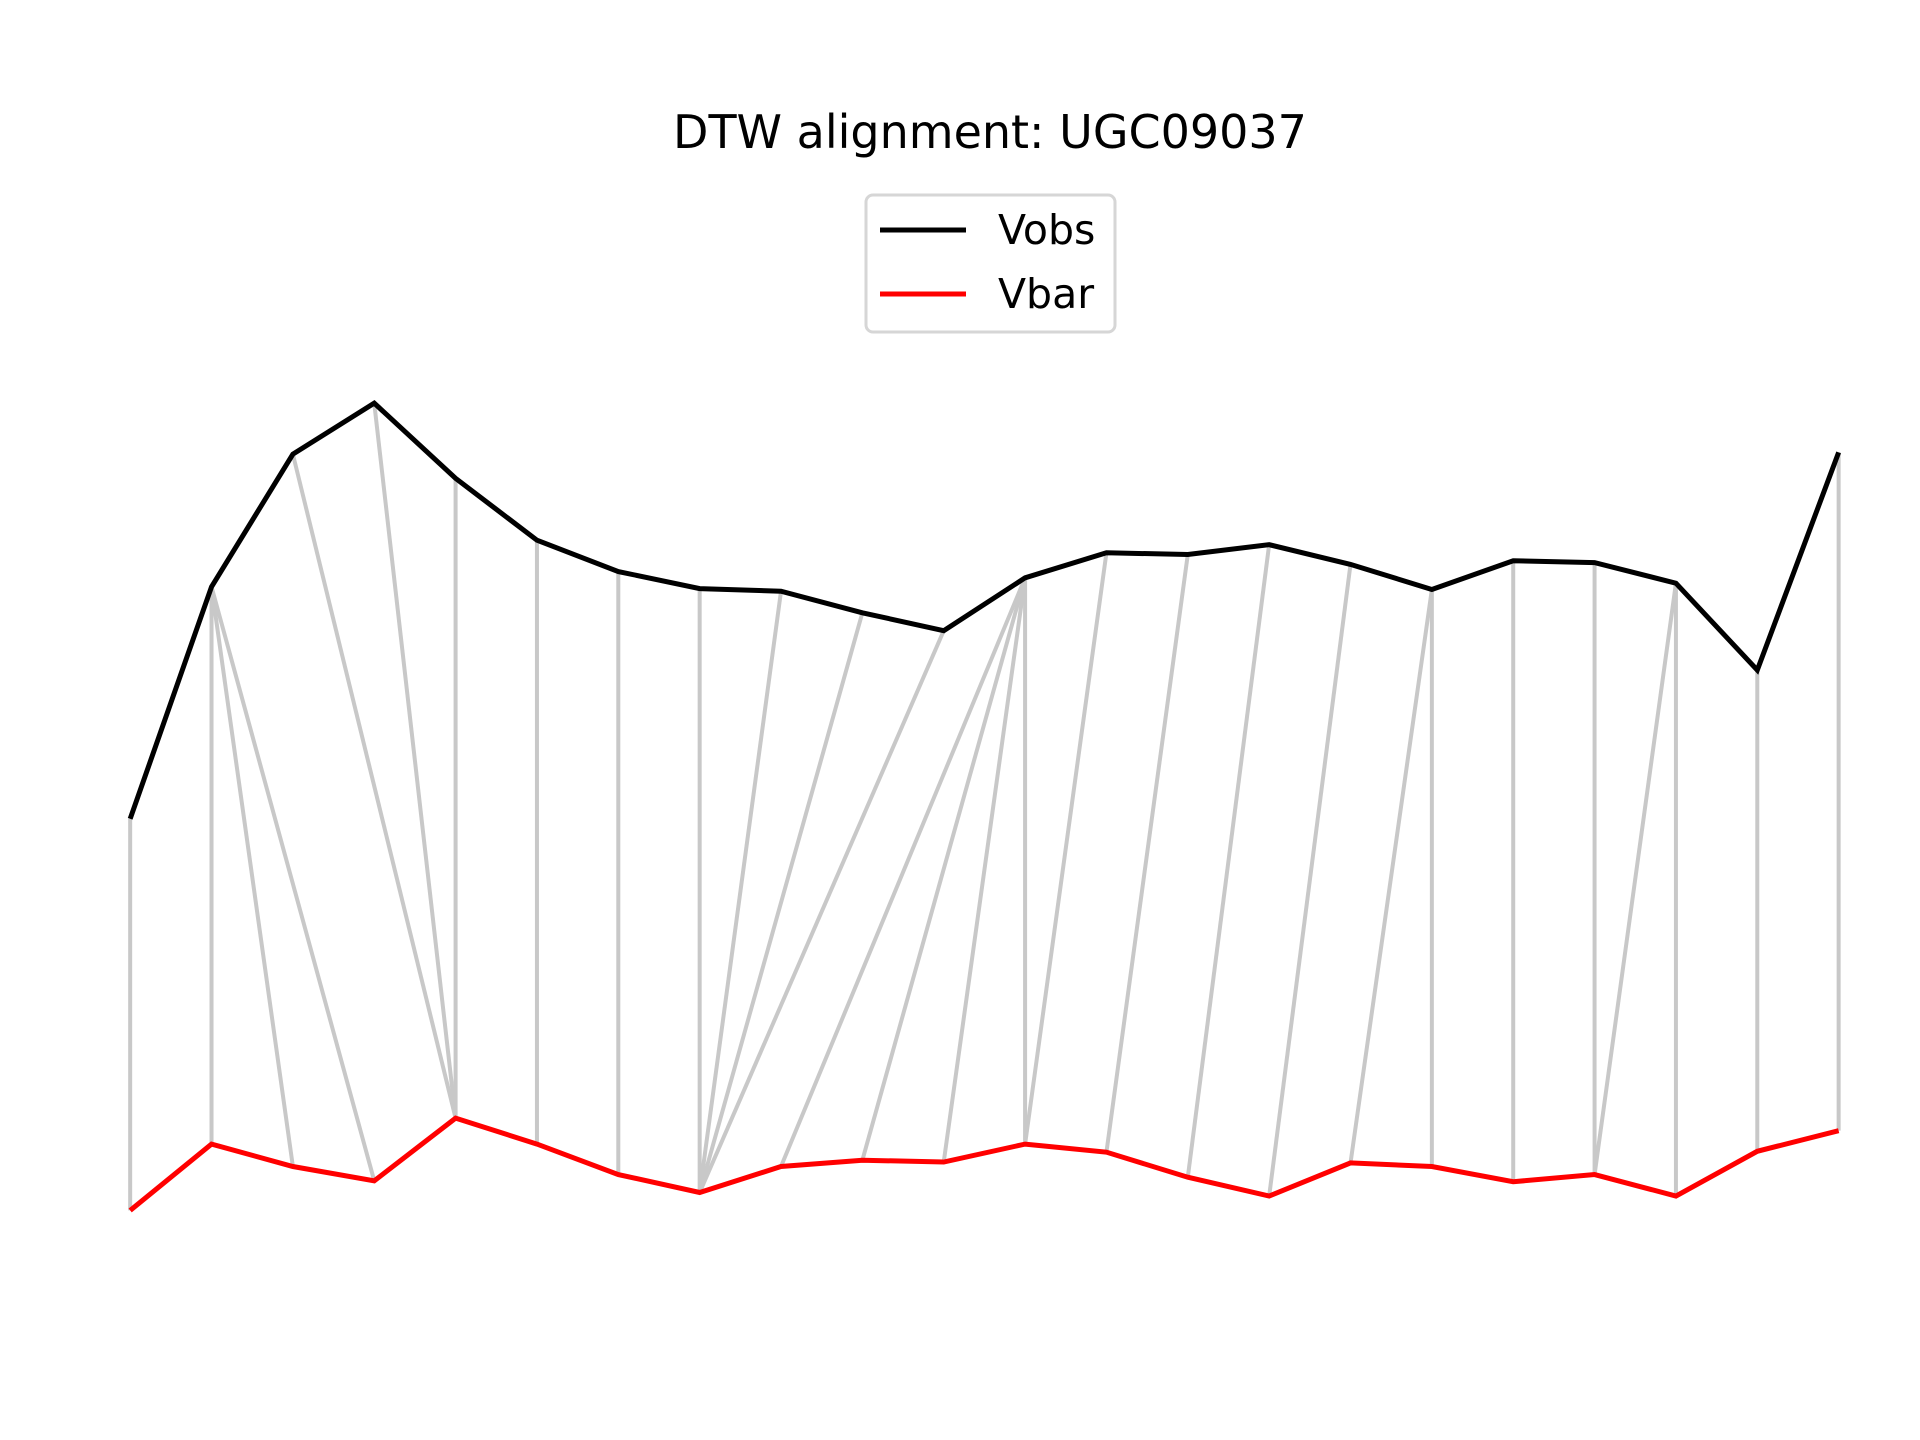  I want to click on legend: Vobs Vbar, so click(990, 263).